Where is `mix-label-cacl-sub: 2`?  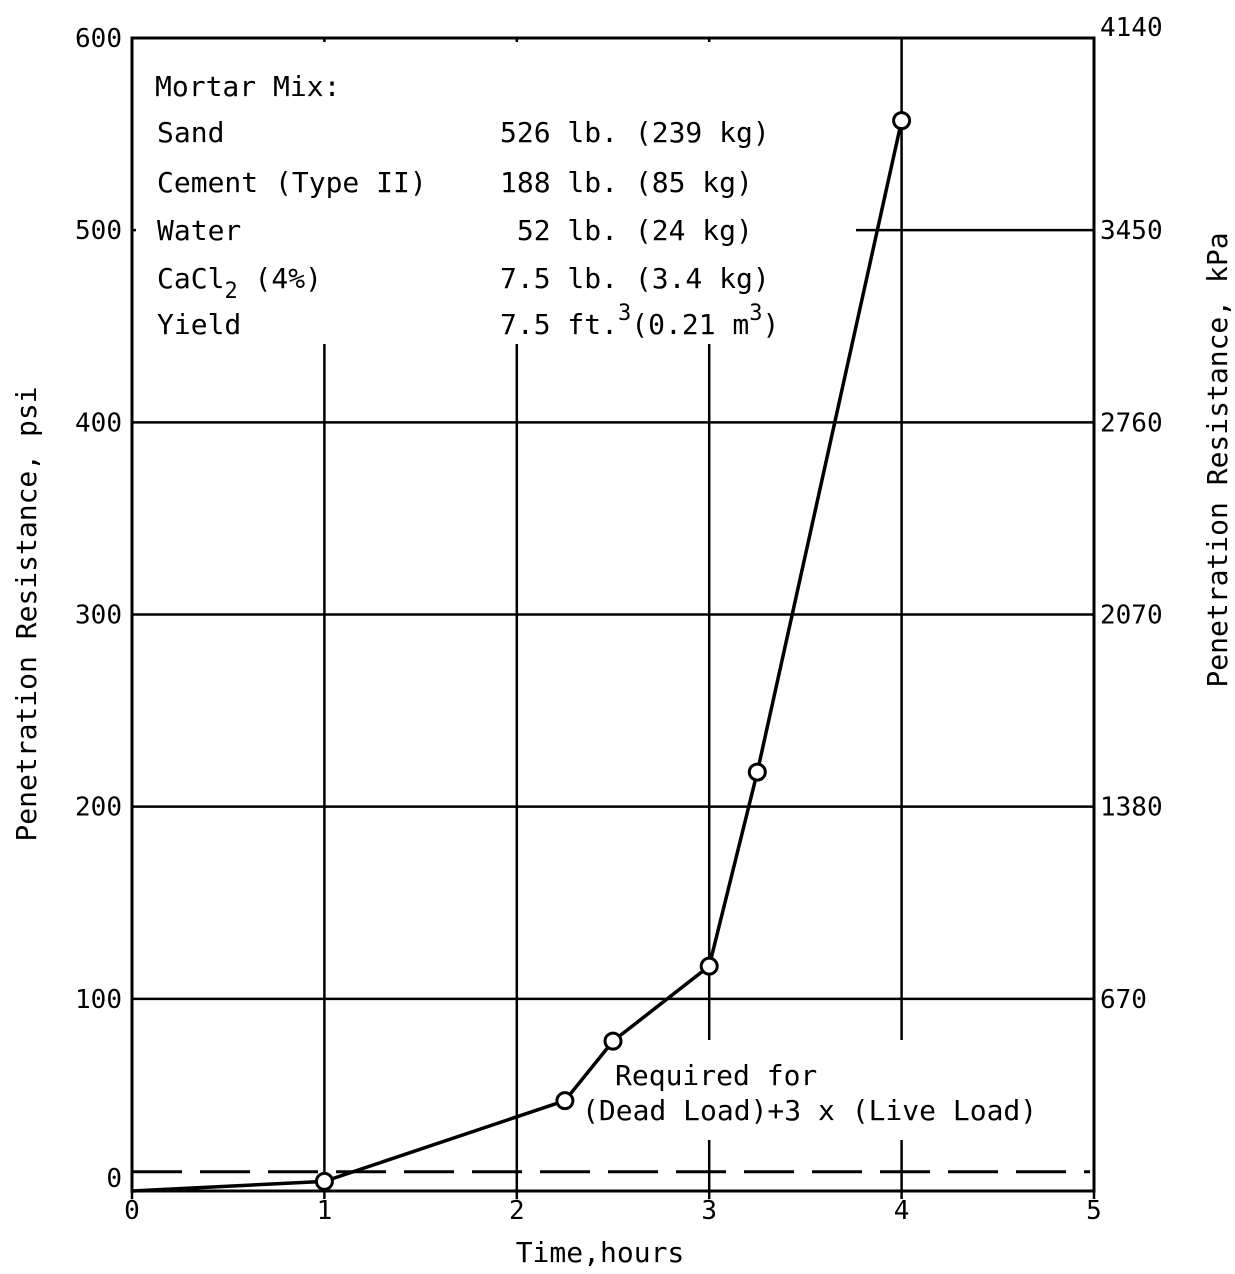
mix-label-cacl-sub: 2 is located at coordinates (230, 291).